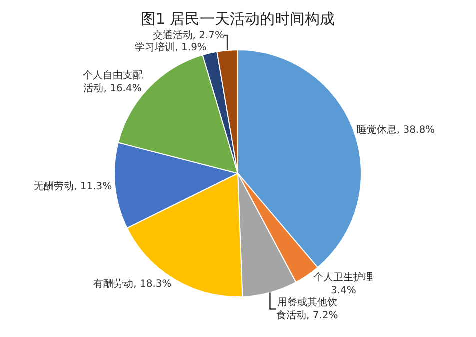  Describe the element at coordinates (344, 278) in the screenshot. I see `slice-label: 个人卫生护理` at that location.